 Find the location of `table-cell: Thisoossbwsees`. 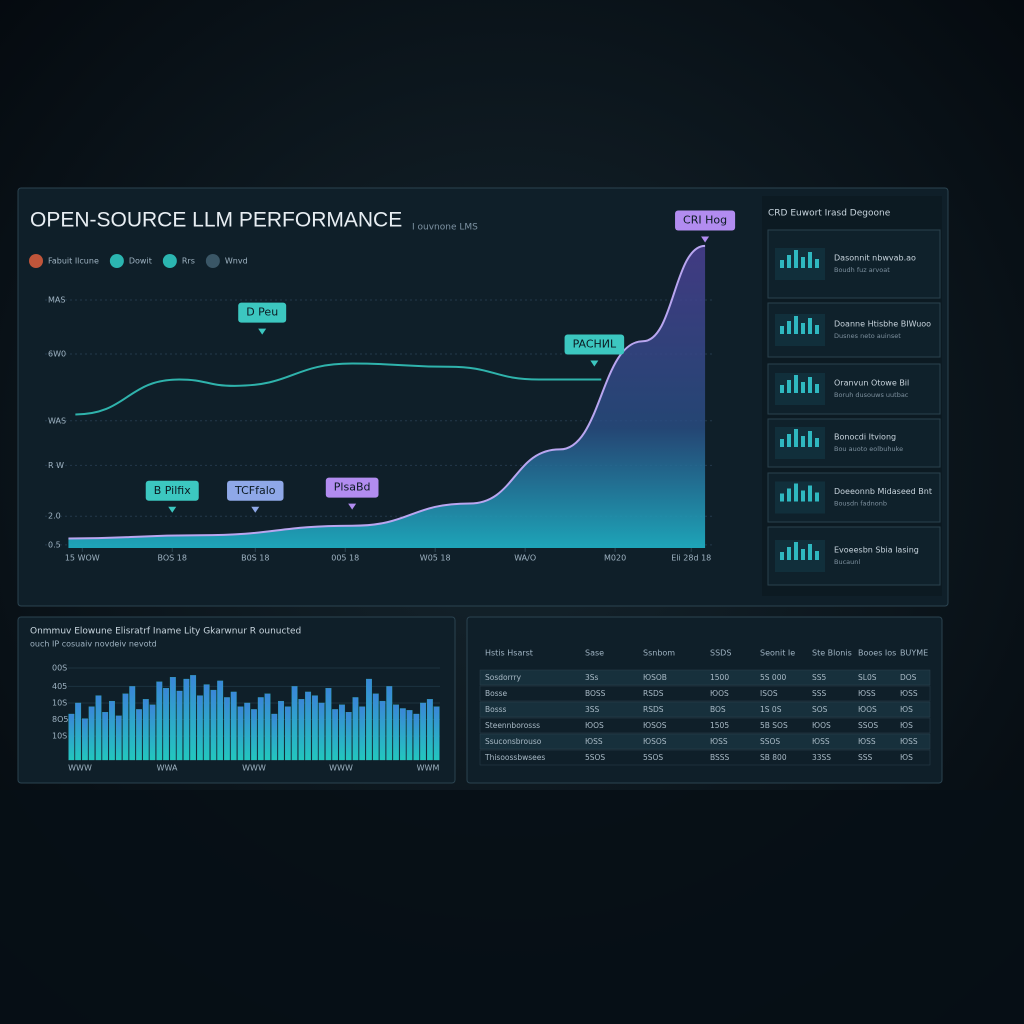

table-cell: Thisoossbwsees is located at coordinates (514, 757).